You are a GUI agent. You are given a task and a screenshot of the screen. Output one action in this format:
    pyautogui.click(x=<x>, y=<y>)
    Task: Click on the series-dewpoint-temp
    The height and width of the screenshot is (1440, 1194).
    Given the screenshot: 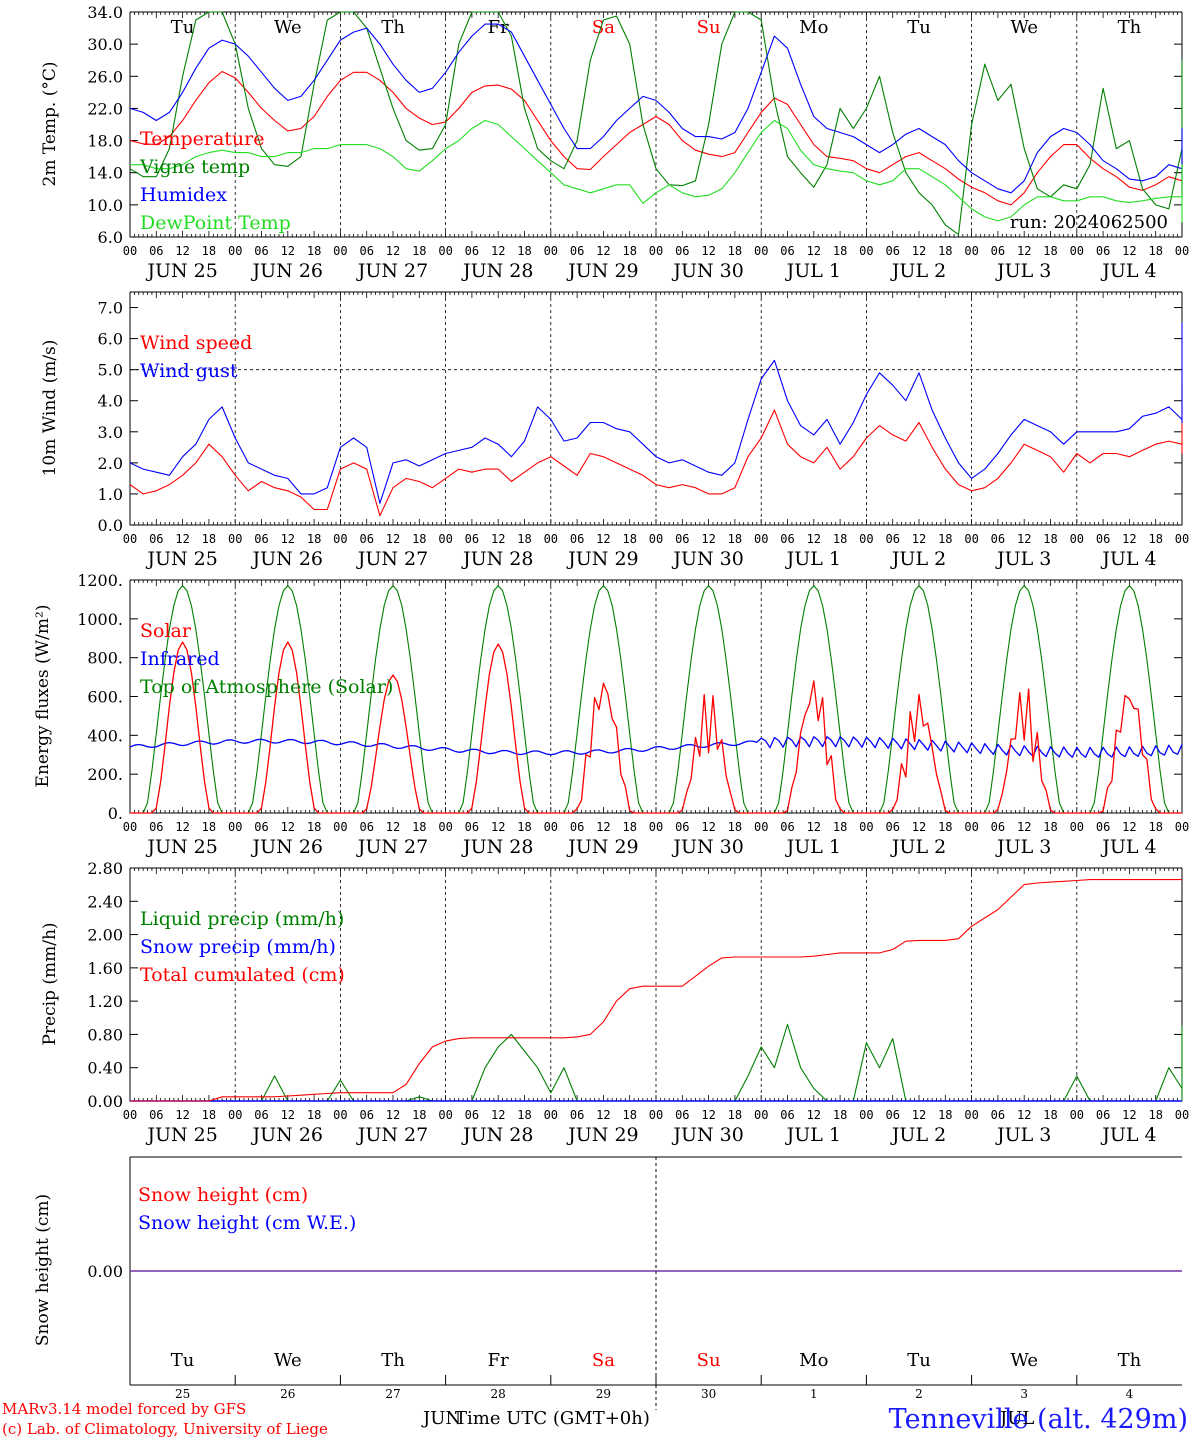 What is the action you would take?
    pyautogui.click(x=656, y=171)
    